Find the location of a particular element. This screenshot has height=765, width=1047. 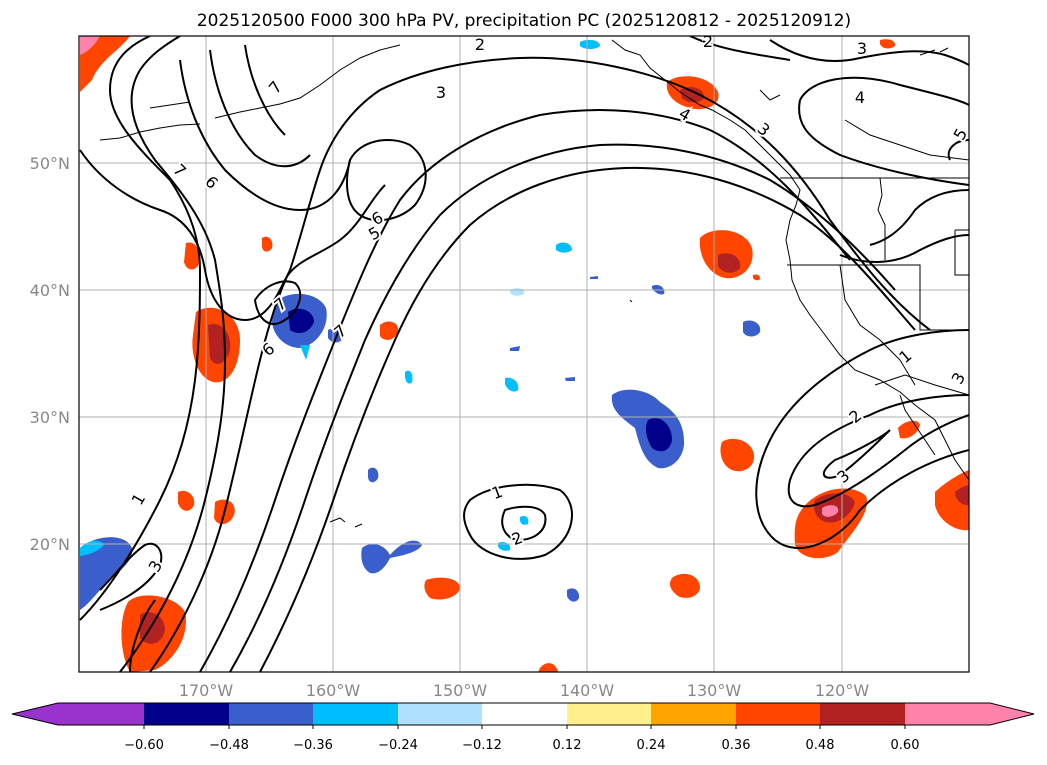

colorbar-tick-label: −0.12 is located at coordinates (482, 745).